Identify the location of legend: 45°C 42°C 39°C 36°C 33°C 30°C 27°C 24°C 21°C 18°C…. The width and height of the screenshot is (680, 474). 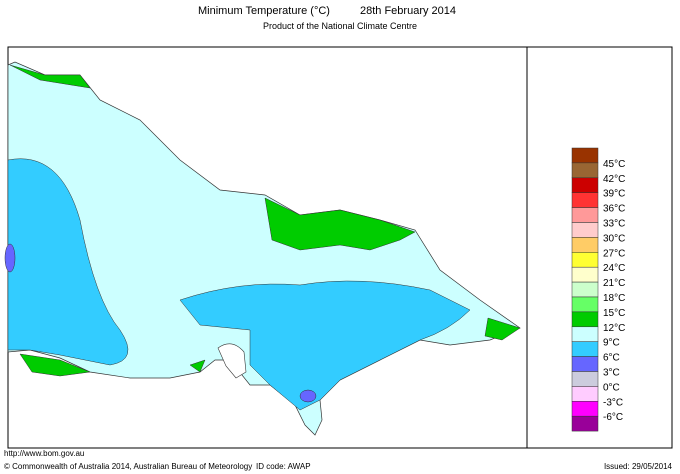
(598, 289).